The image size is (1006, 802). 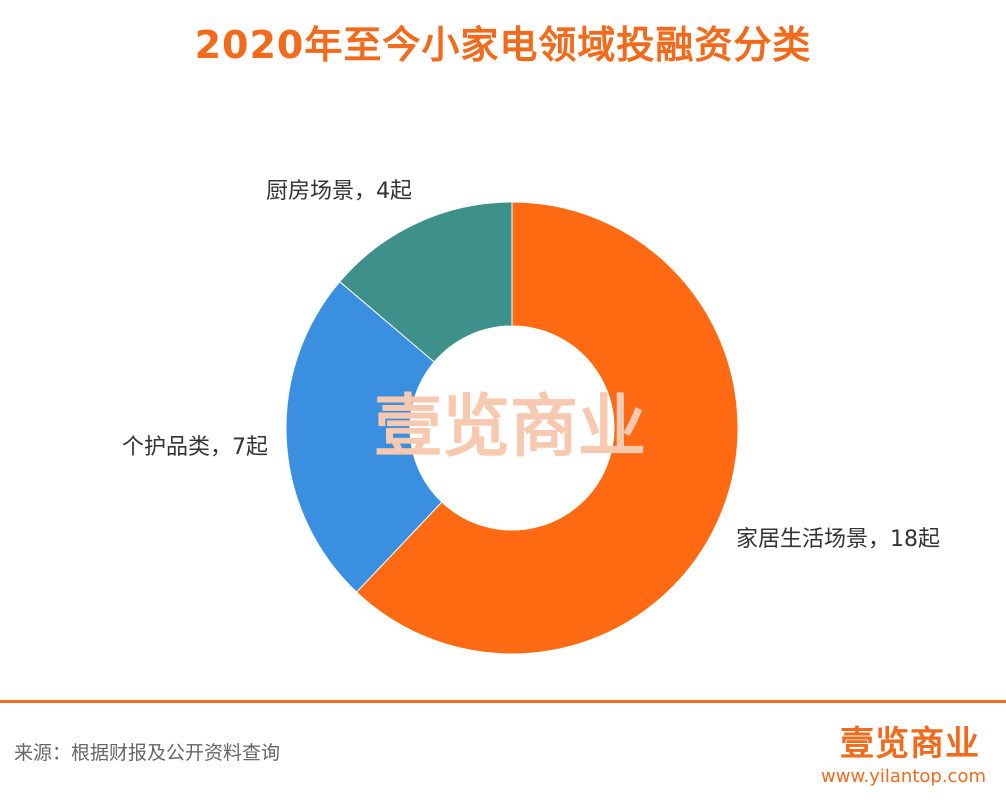 What do you see at coordinates (195, 447) in the screenshot?
I see `slice-label-2: 个护品类，7起` at bounding box center [195, 447].